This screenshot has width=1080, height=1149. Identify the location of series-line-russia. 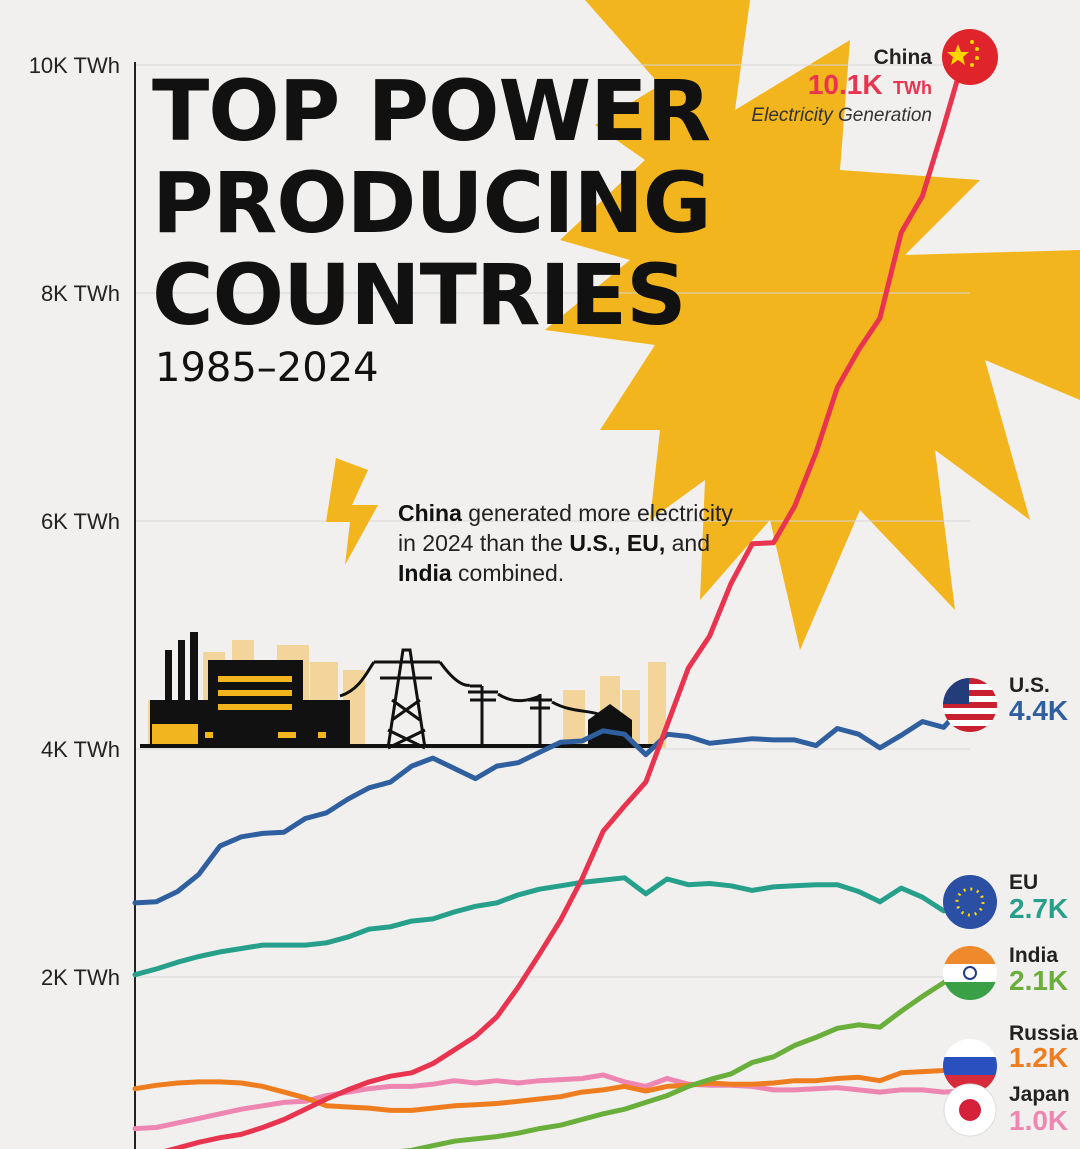
(550, 1089).